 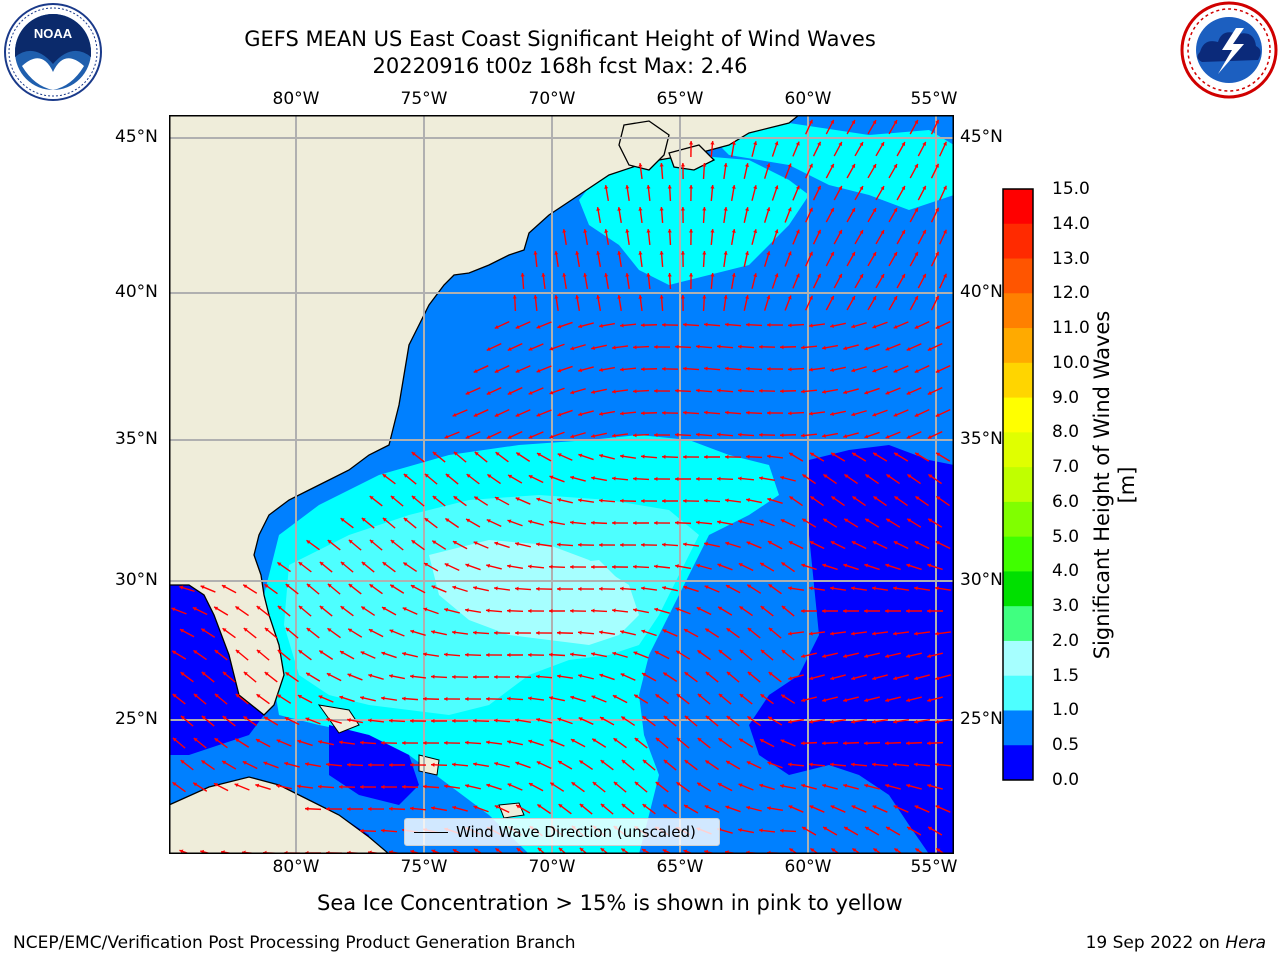 What do you see at coordinates (1066, 710) in the screenshot?
I see `colorbar-tick-label: 1.0` at bounding box center [1066, 710].